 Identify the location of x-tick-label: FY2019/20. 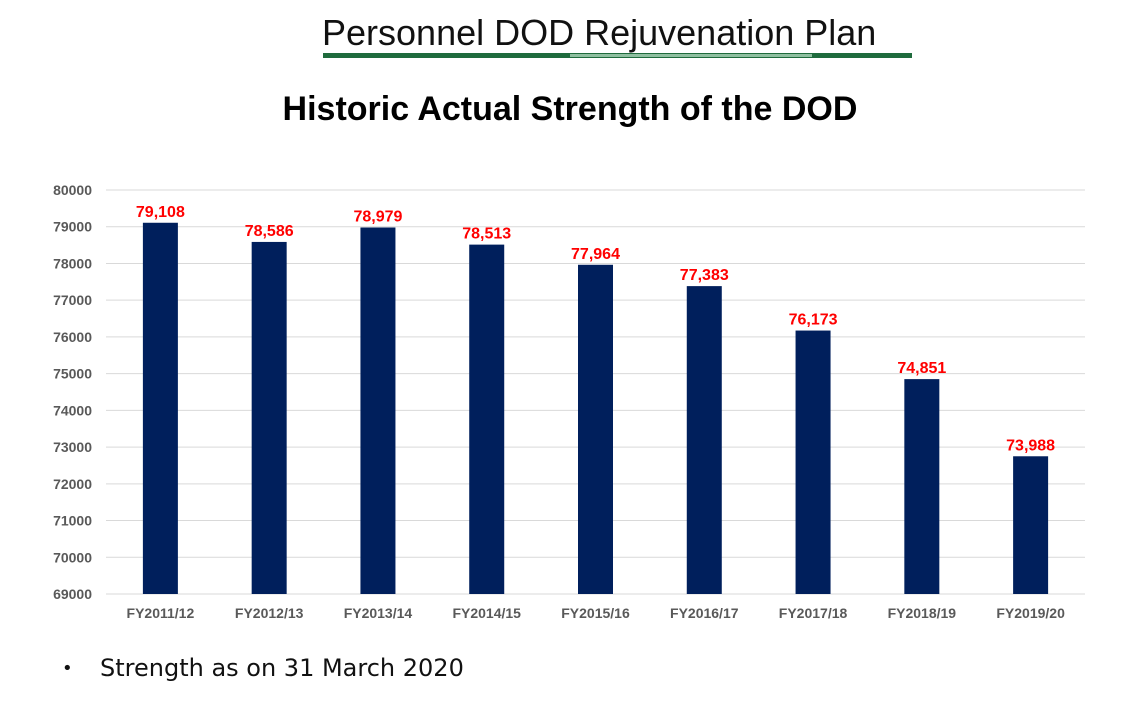
(1030, 613).